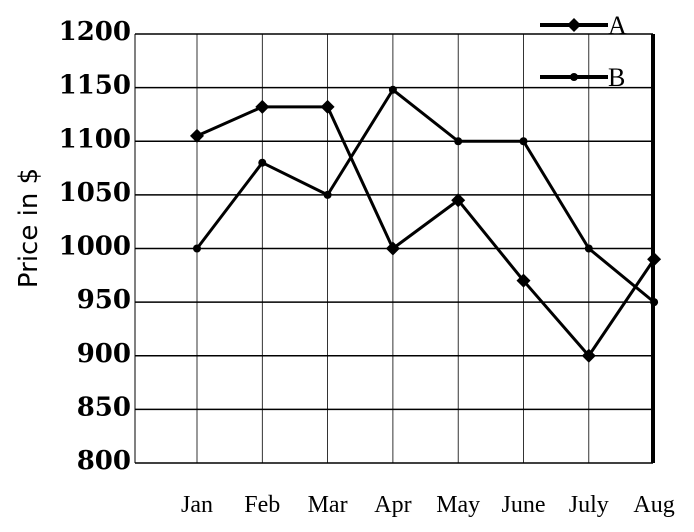  Describe the element at coordinates (428, 505) in the screenshot. I see `x-axis-ticks: Jan Feb Mar Apr May June July Aug` at that location.